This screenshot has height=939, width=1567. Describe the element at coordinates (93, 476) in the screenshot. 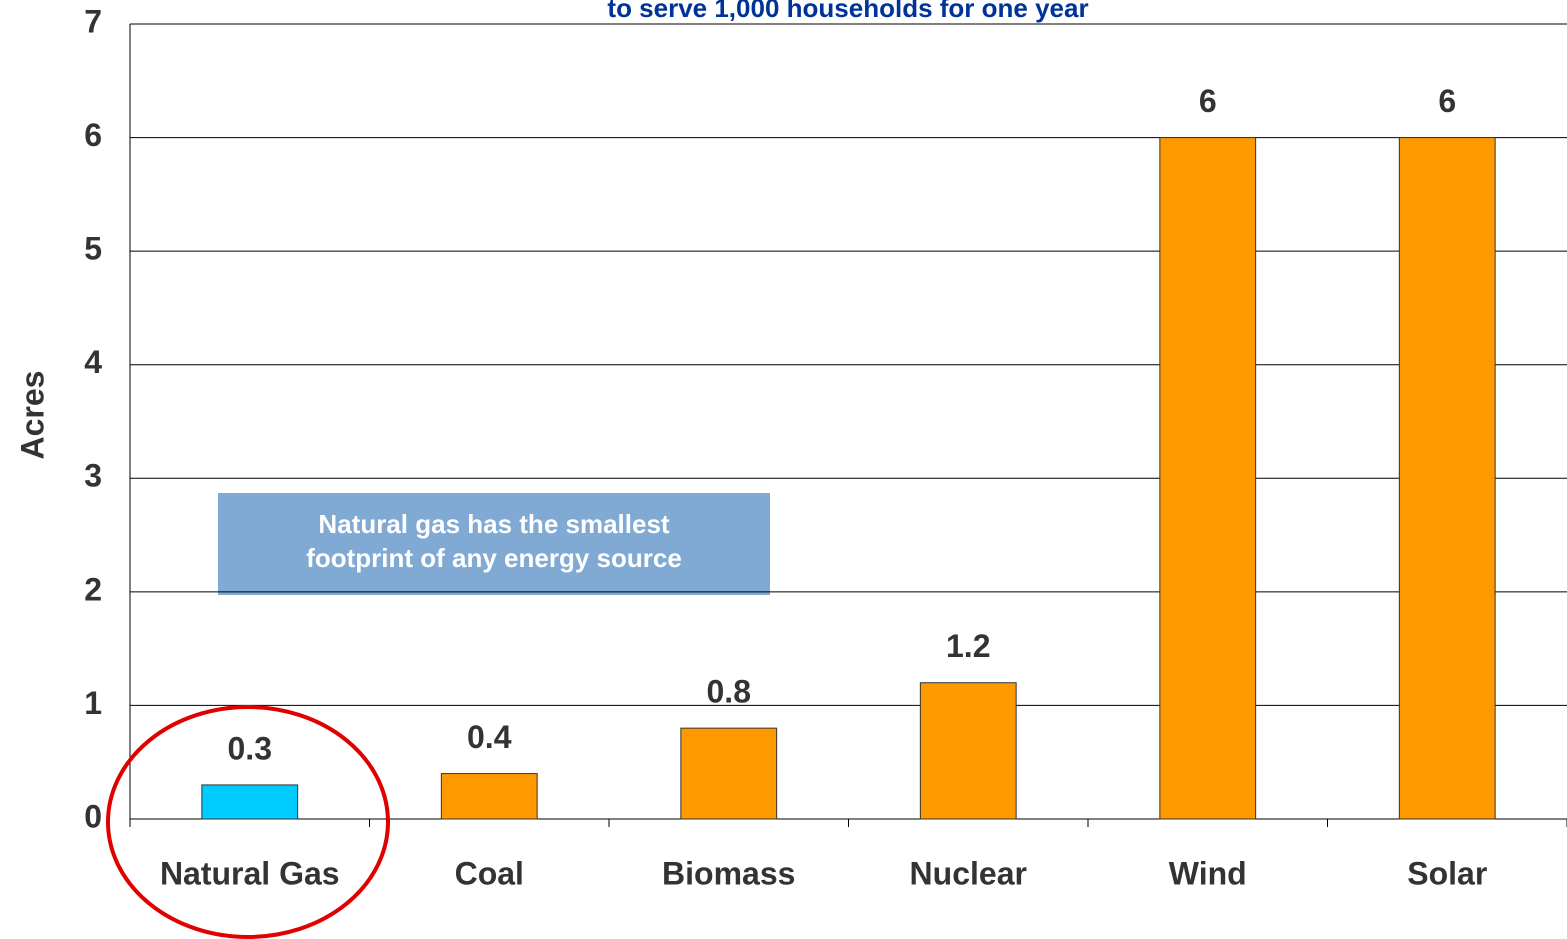

I see `y-tick-label: 3` at that location.